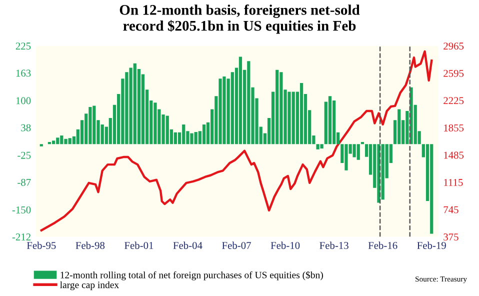  What do you see at coordinates (41, 245) in the screenshot?
I see `x-tick-label: Feb-95` at bounding box center [41, 245].